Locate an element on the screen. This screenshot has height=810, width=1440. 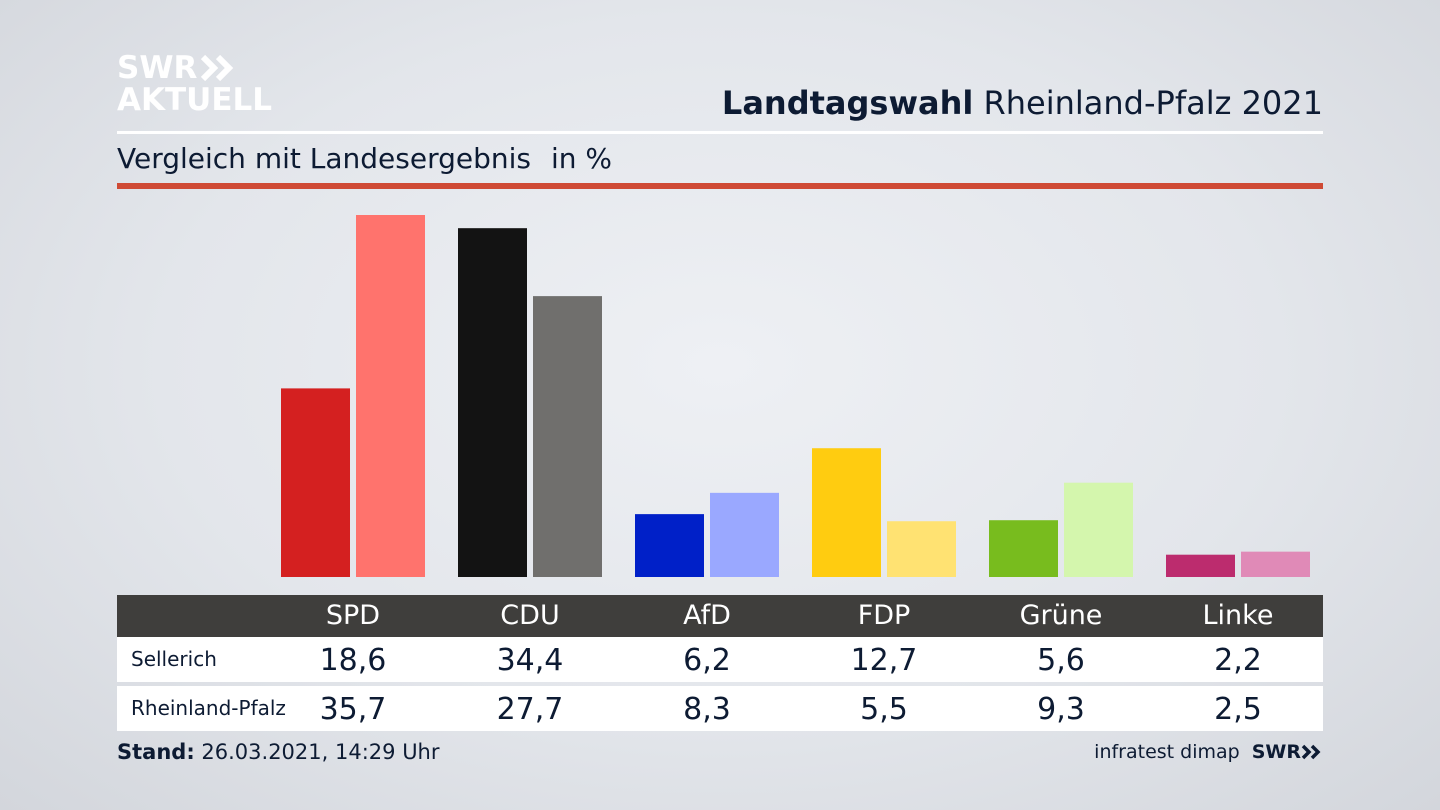
source-credit: infratest dimap SWR is located at coordinates (1208, 752).